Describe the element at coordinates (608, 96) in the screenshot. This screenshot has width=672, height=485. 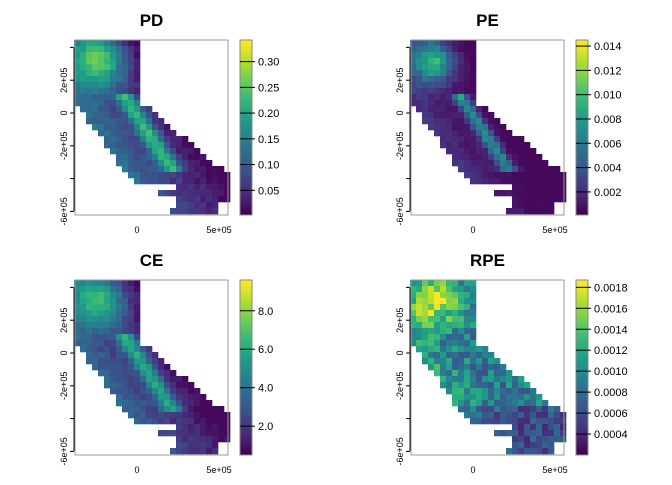
I see `colorbar-tick-label: 0.010` at that location.